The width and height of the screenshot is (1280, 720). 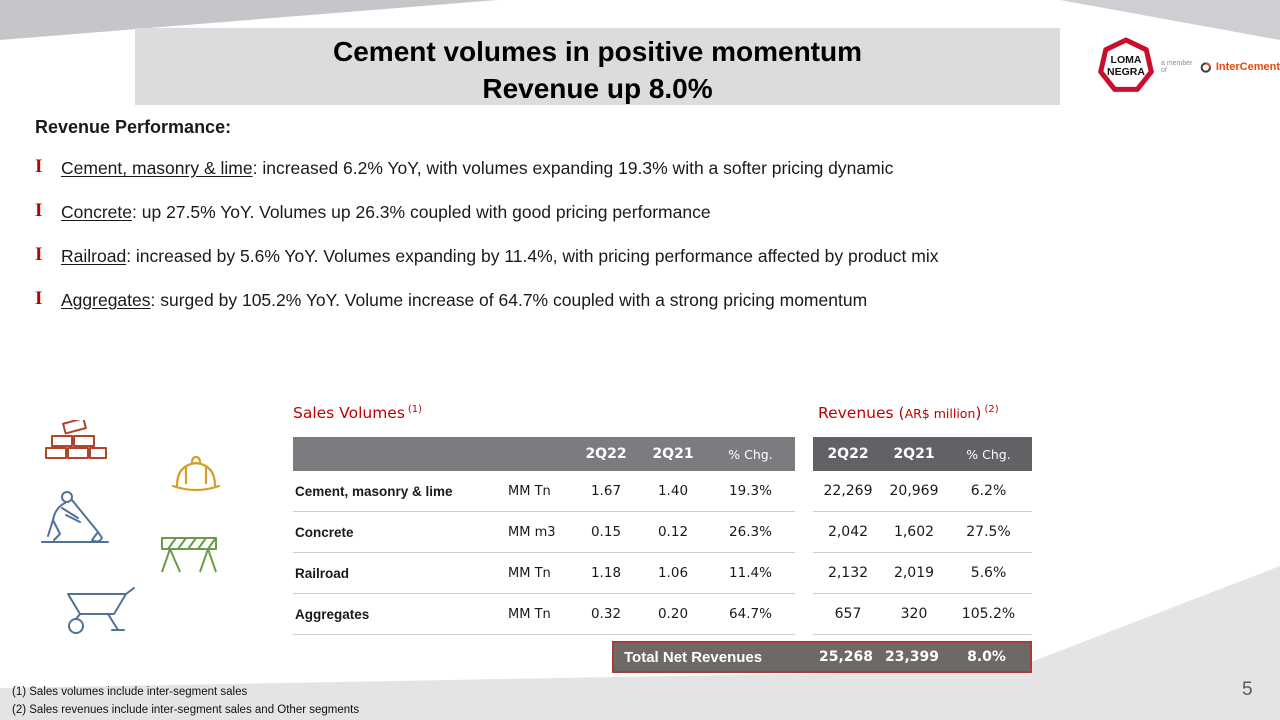 I want to click on table-row: Aggregates MM Tn 0.32 0.20 64.7%, so click(x=544, y=614).